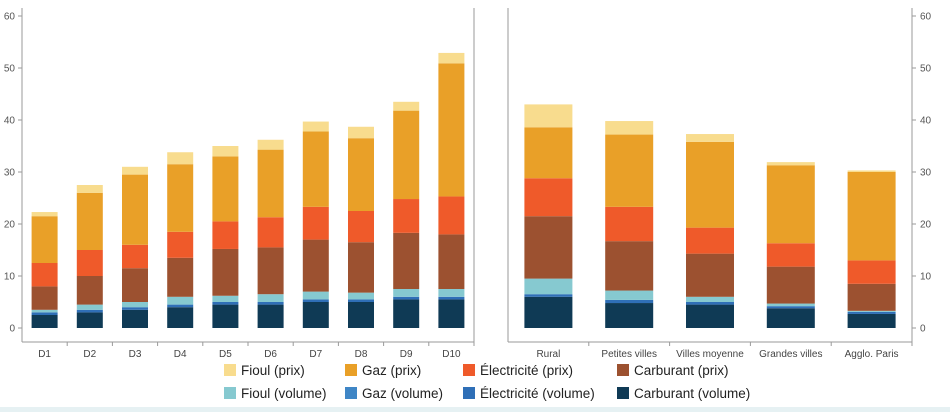 The height and width of the screenshot is (412, 950). What do you see at coordinates (926, 121) in the screenshot?
I see `y-tick-label: 40` at bounding box center [926, 121].